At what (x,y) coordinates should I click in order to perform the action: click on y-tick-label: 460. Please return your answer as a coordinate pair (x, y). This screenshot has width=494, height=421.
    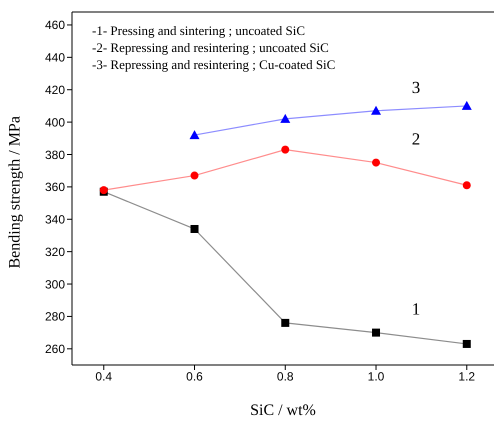
    Looking at the image, I should click on (55, 25).